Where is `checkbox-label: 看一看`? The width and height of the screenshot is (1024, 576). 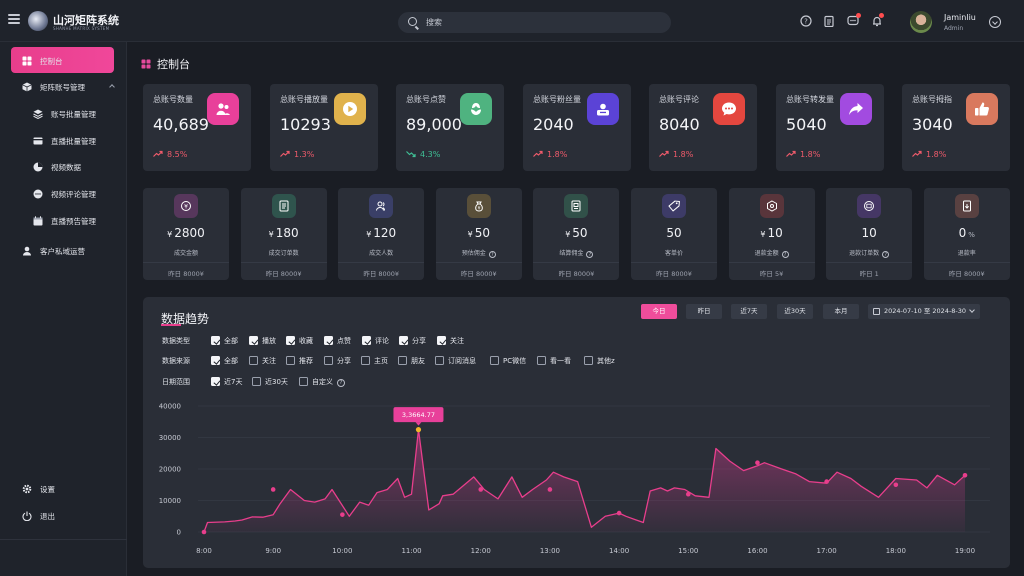
checkbox-label: 看一看 is located at coordinates (560, 361).